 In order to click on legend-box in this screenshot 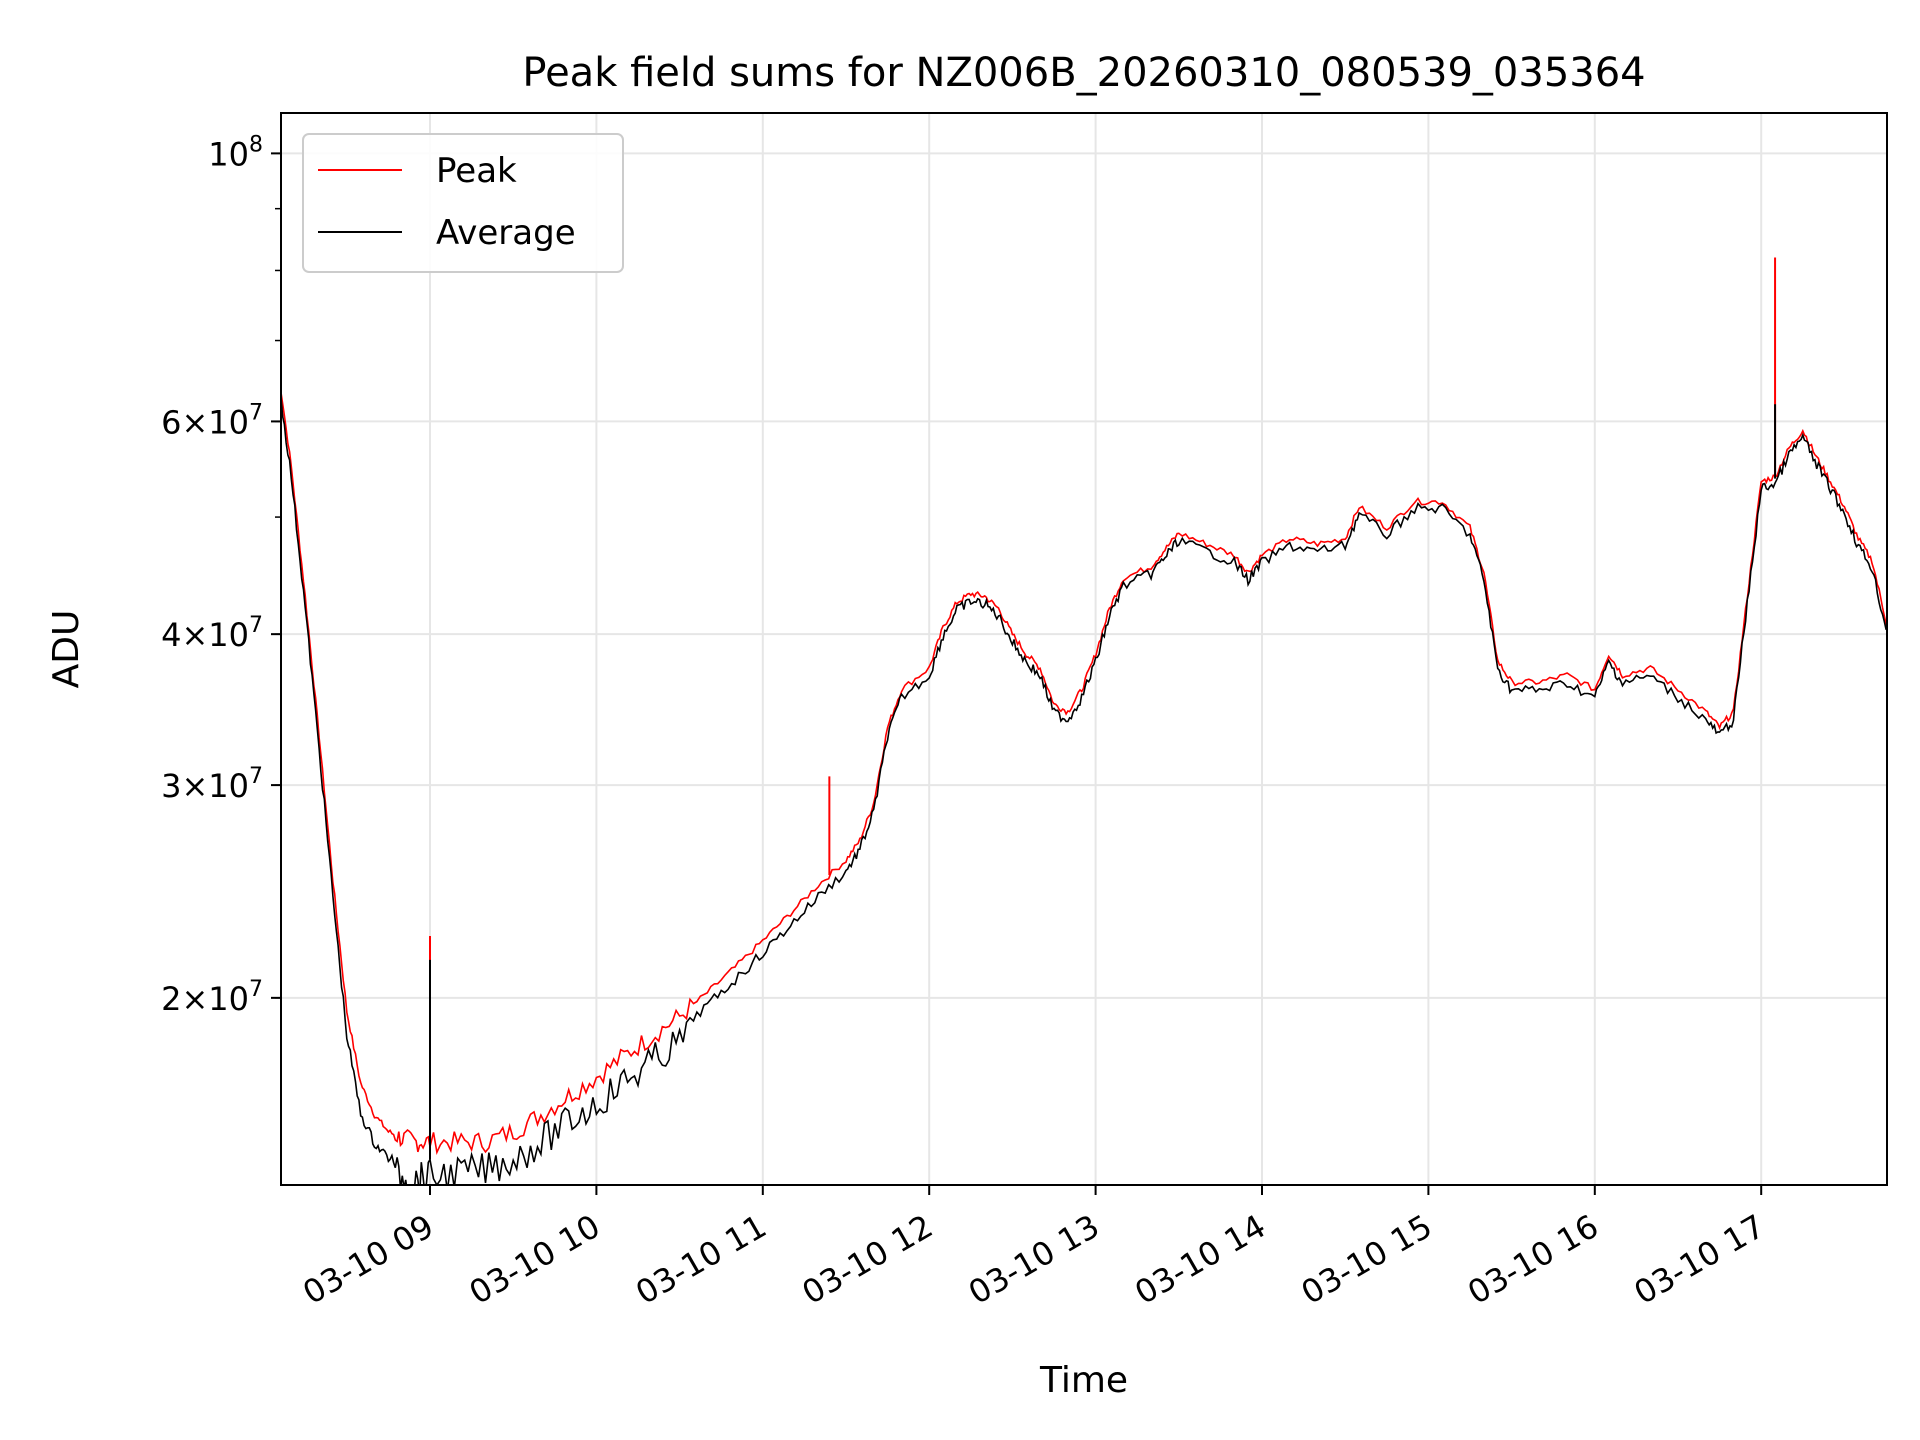, I will do `click(463, 203)`.